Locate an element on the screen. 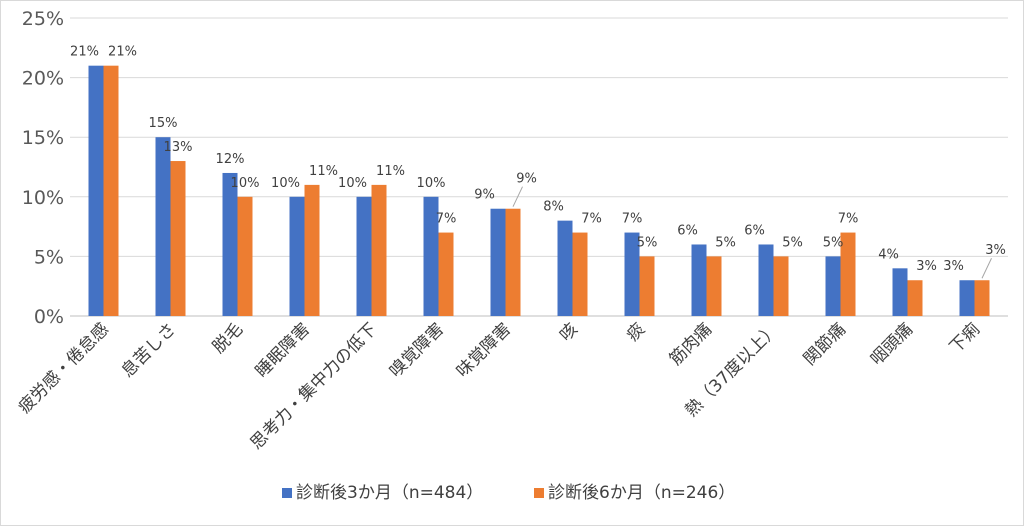 The width and height of the screenshot is (1024, 526). x-category-label: 疲労感・倦怠感 is located at coordinates (64, 368).